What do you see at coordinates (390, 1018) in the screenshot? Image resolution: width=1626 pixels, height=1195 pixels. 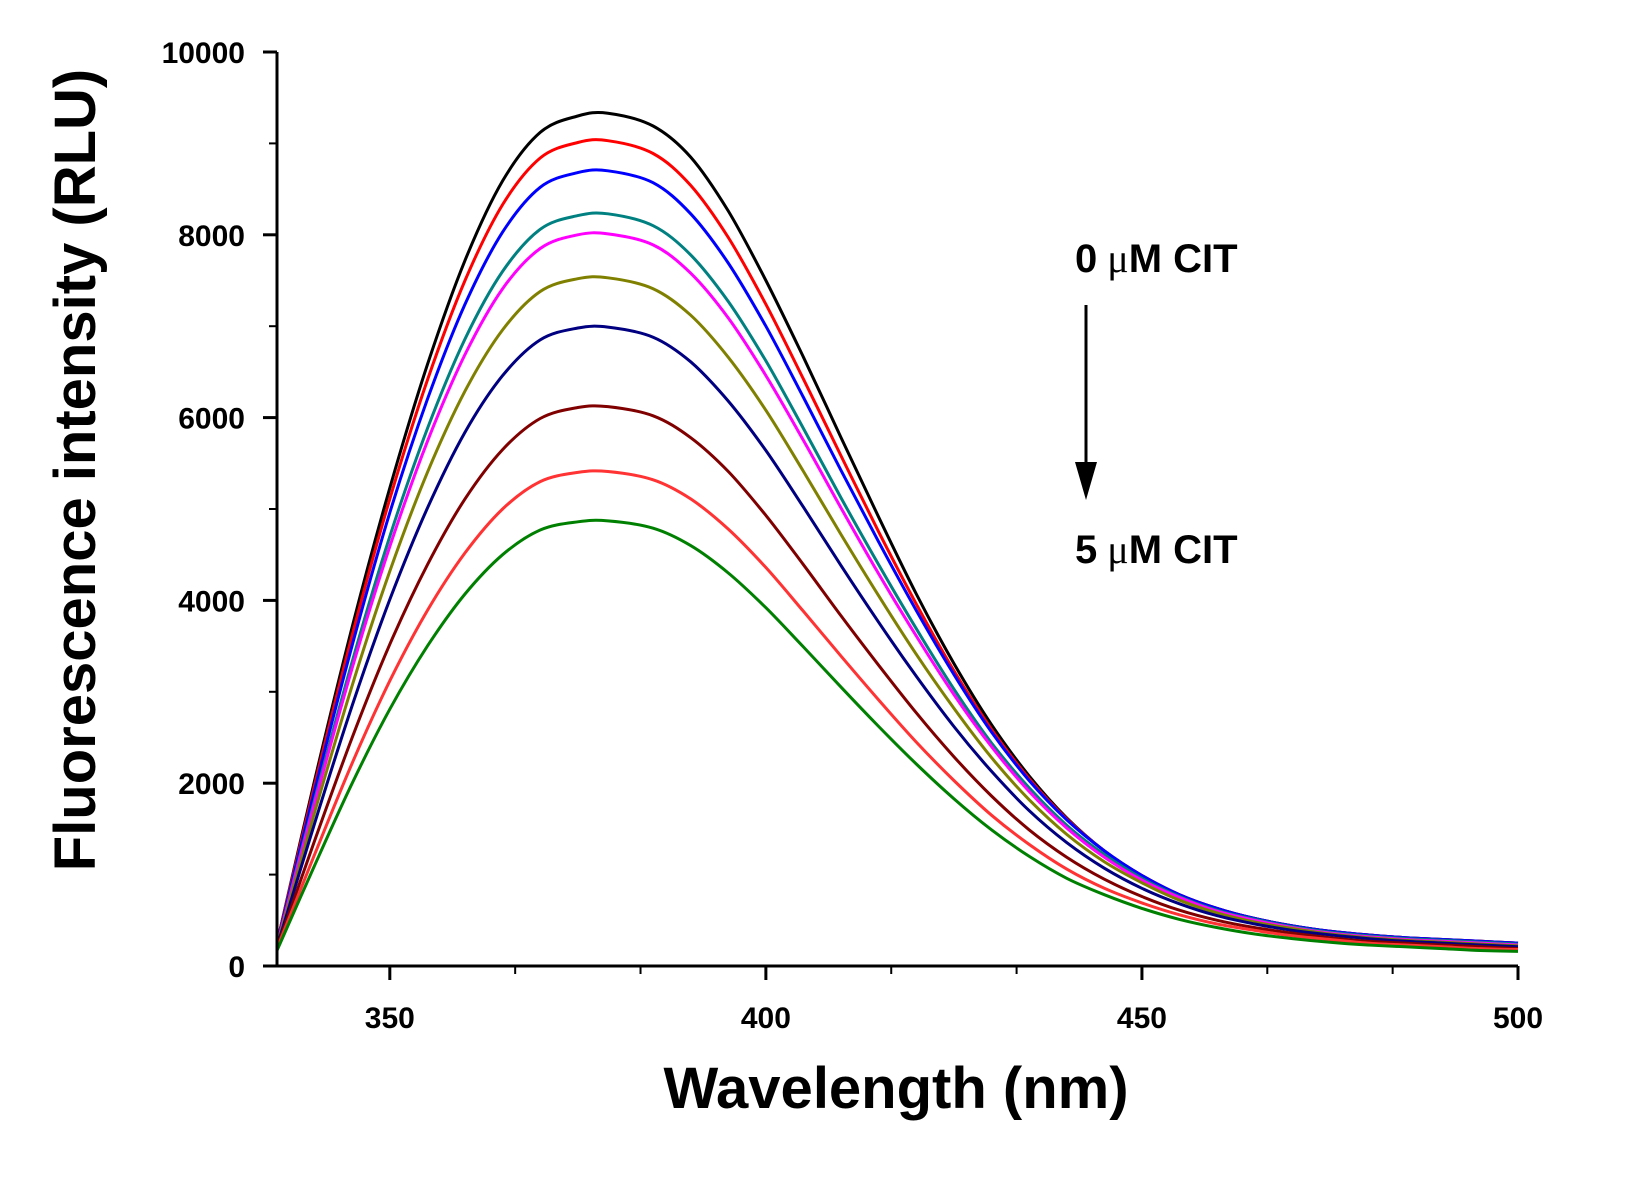 I see `x-tick-label: 350` at bounding box center [390, 1018].